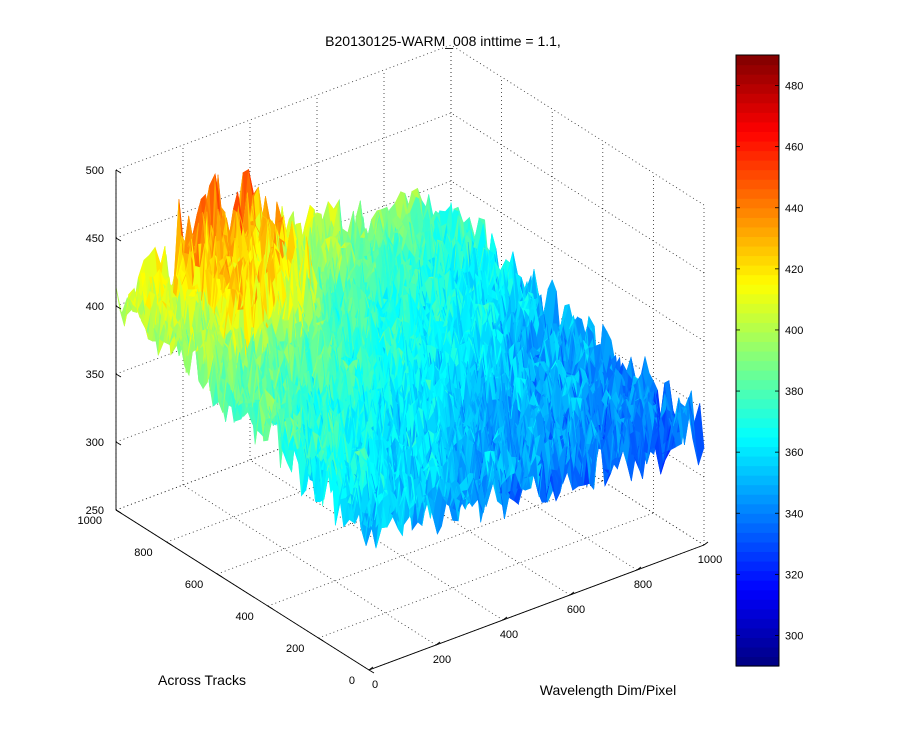  I want to click on chart-title: B20130125-WARM_008 inttime = 1.1,, so click(443, 41).